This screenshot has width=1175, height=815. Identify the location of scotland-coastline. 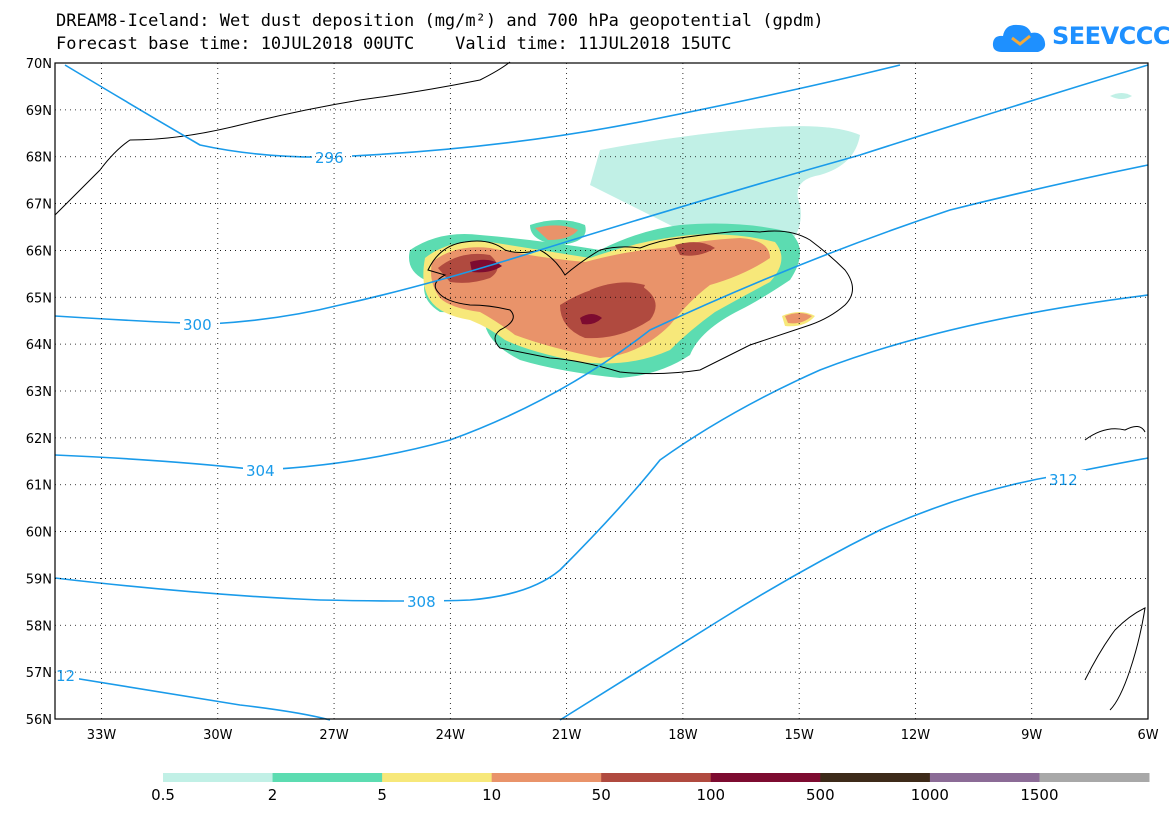
(1115, 659).